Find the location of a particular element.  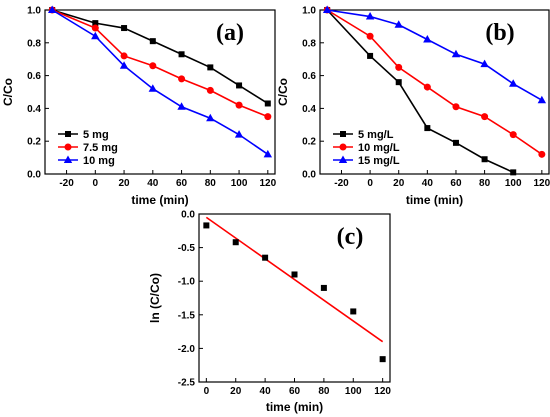

panel-a-x-tick-label: 100 is located at coordinates (239, 183).